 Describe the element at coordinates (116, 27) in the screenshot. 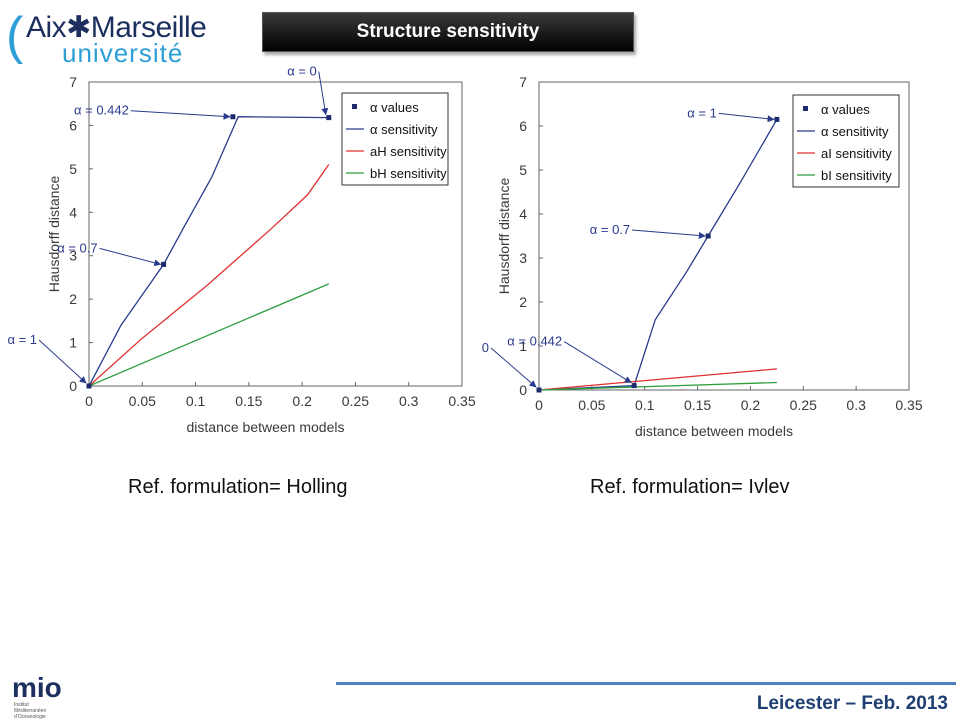

I see `logo-line1: Aix✱Marseille` at that location.